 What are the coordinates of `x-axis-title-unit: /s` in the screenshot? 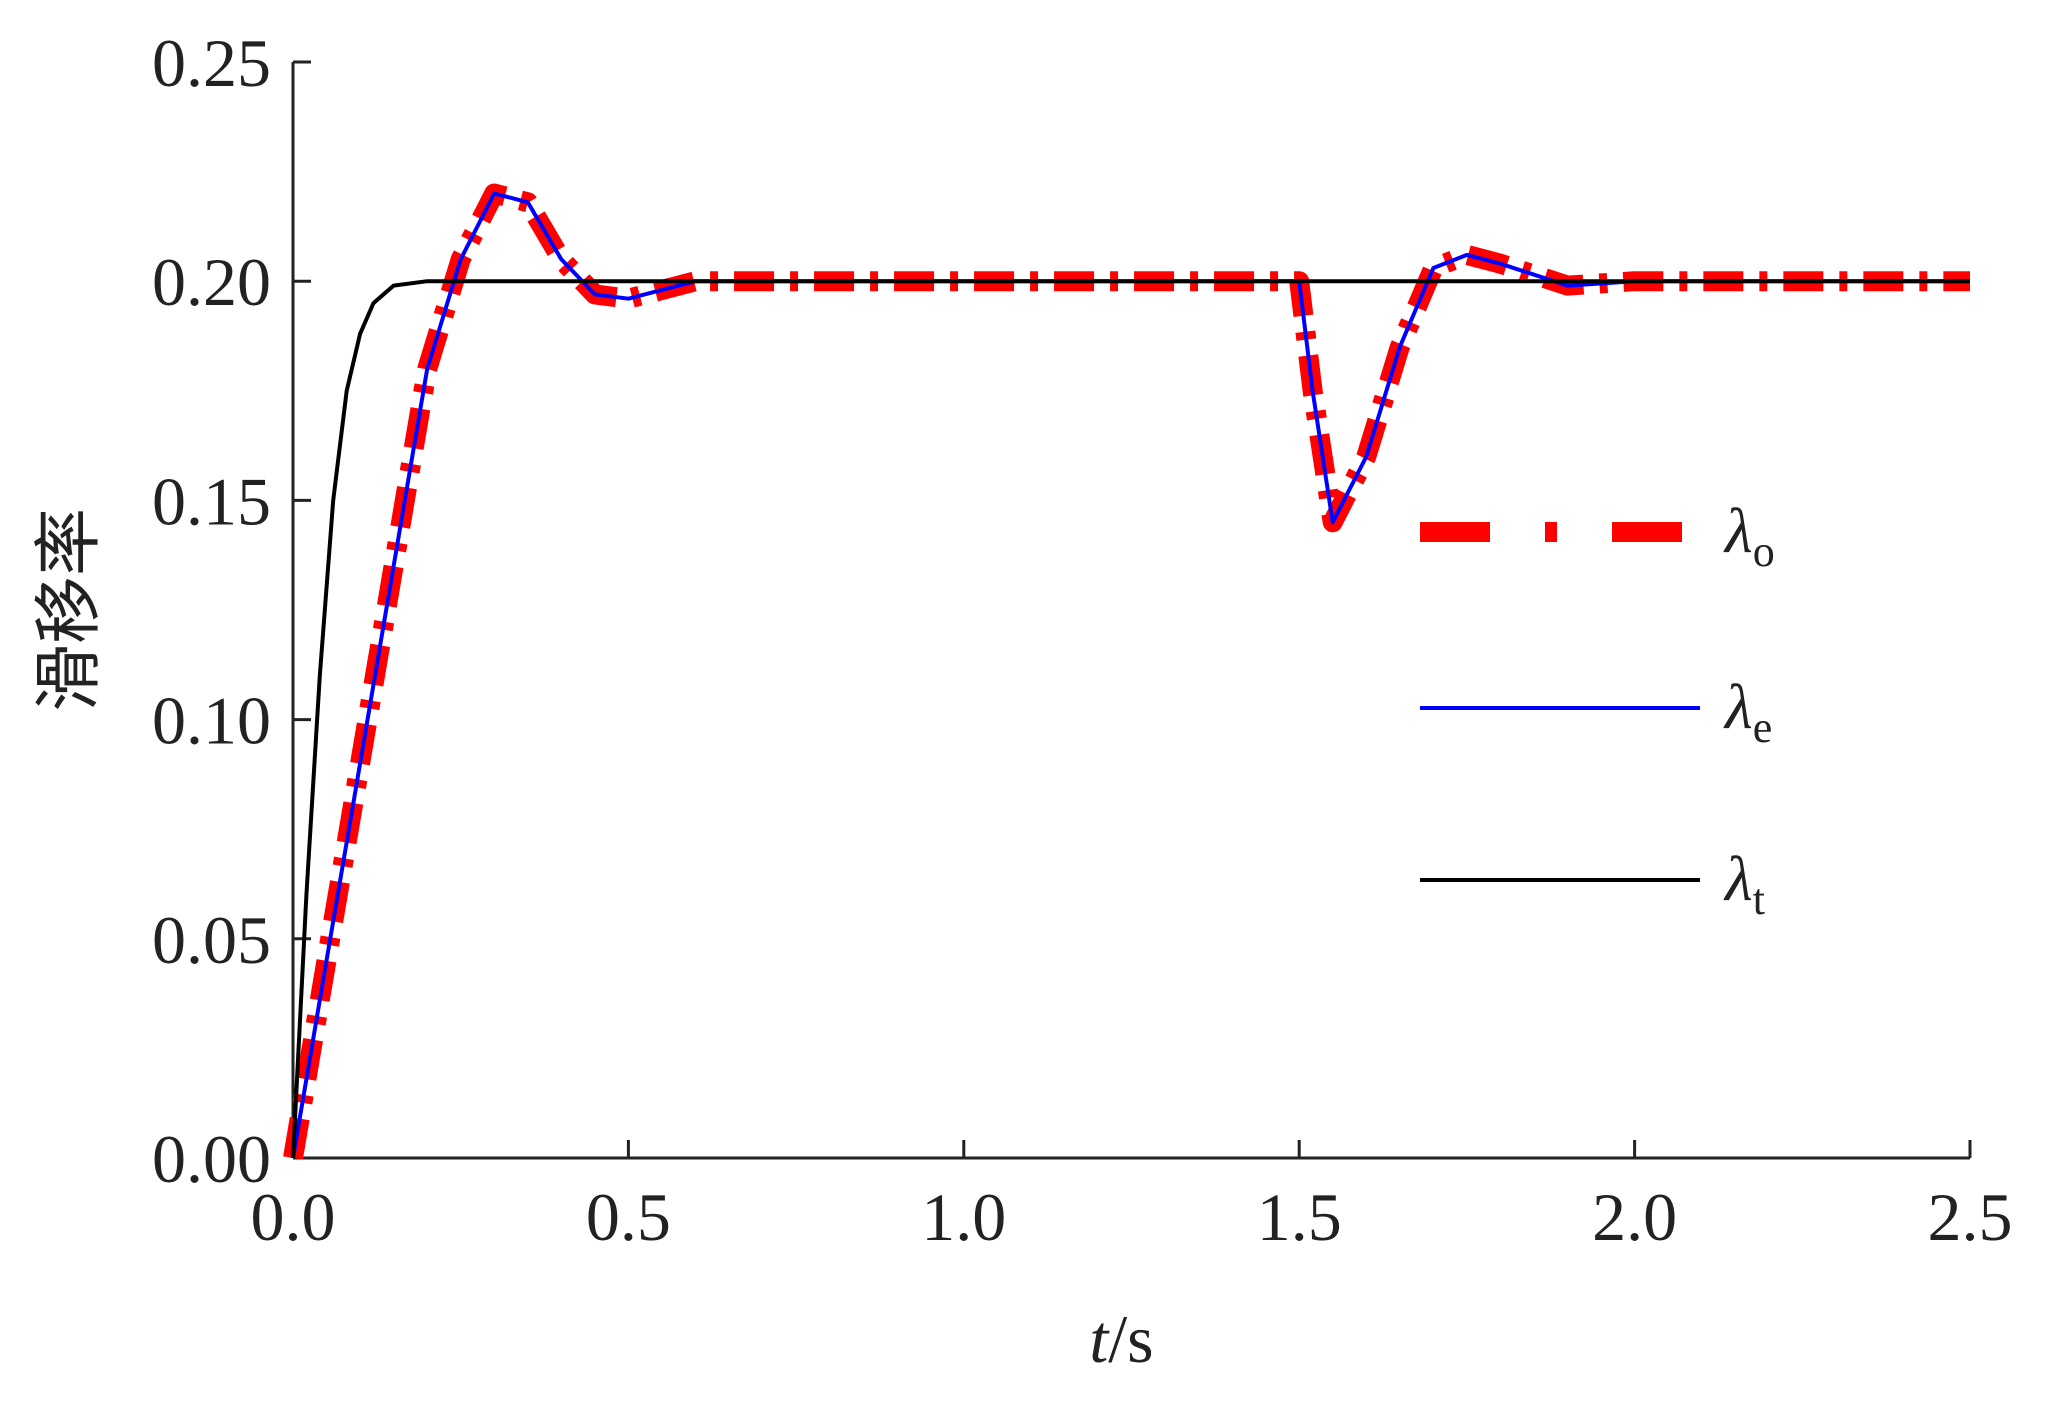 It's located at (1130, 1339).